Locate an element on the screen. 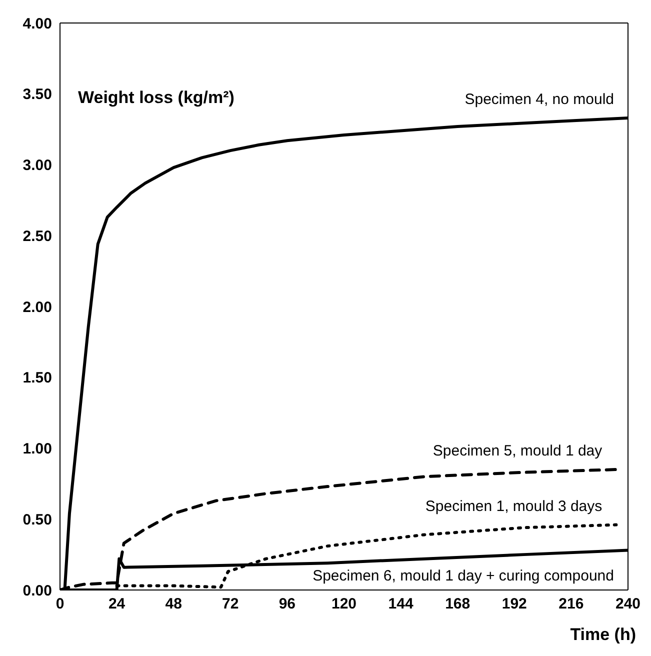  x-axis-title: Time (h) is located at coordinates (603, 634).